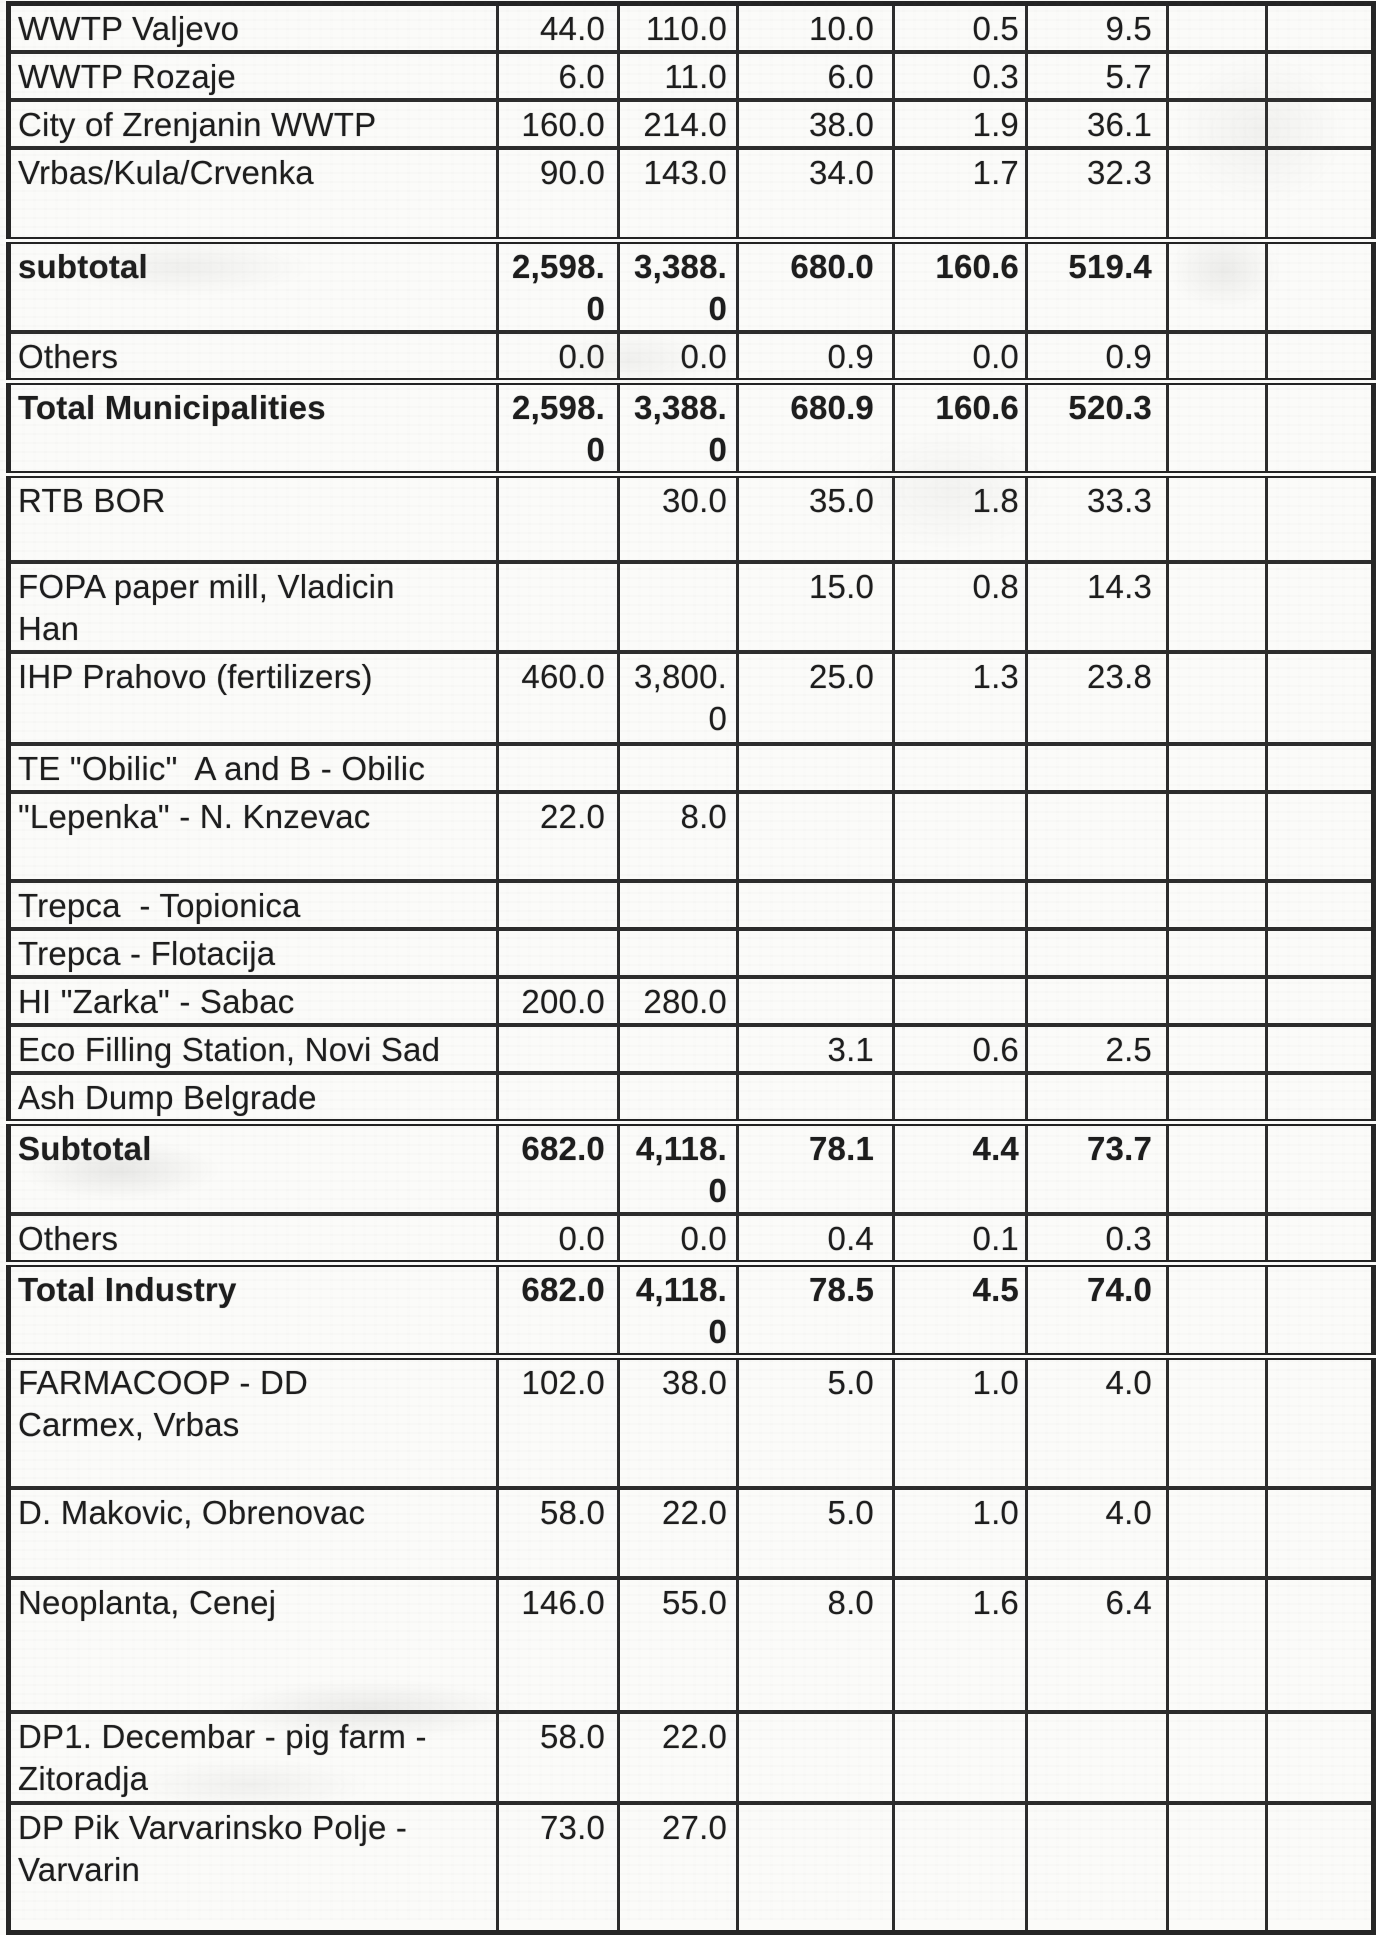 The width and height of the screenshot is (1376, 1935). I want to click on value-cell: 0.0, so click(678, 1238).